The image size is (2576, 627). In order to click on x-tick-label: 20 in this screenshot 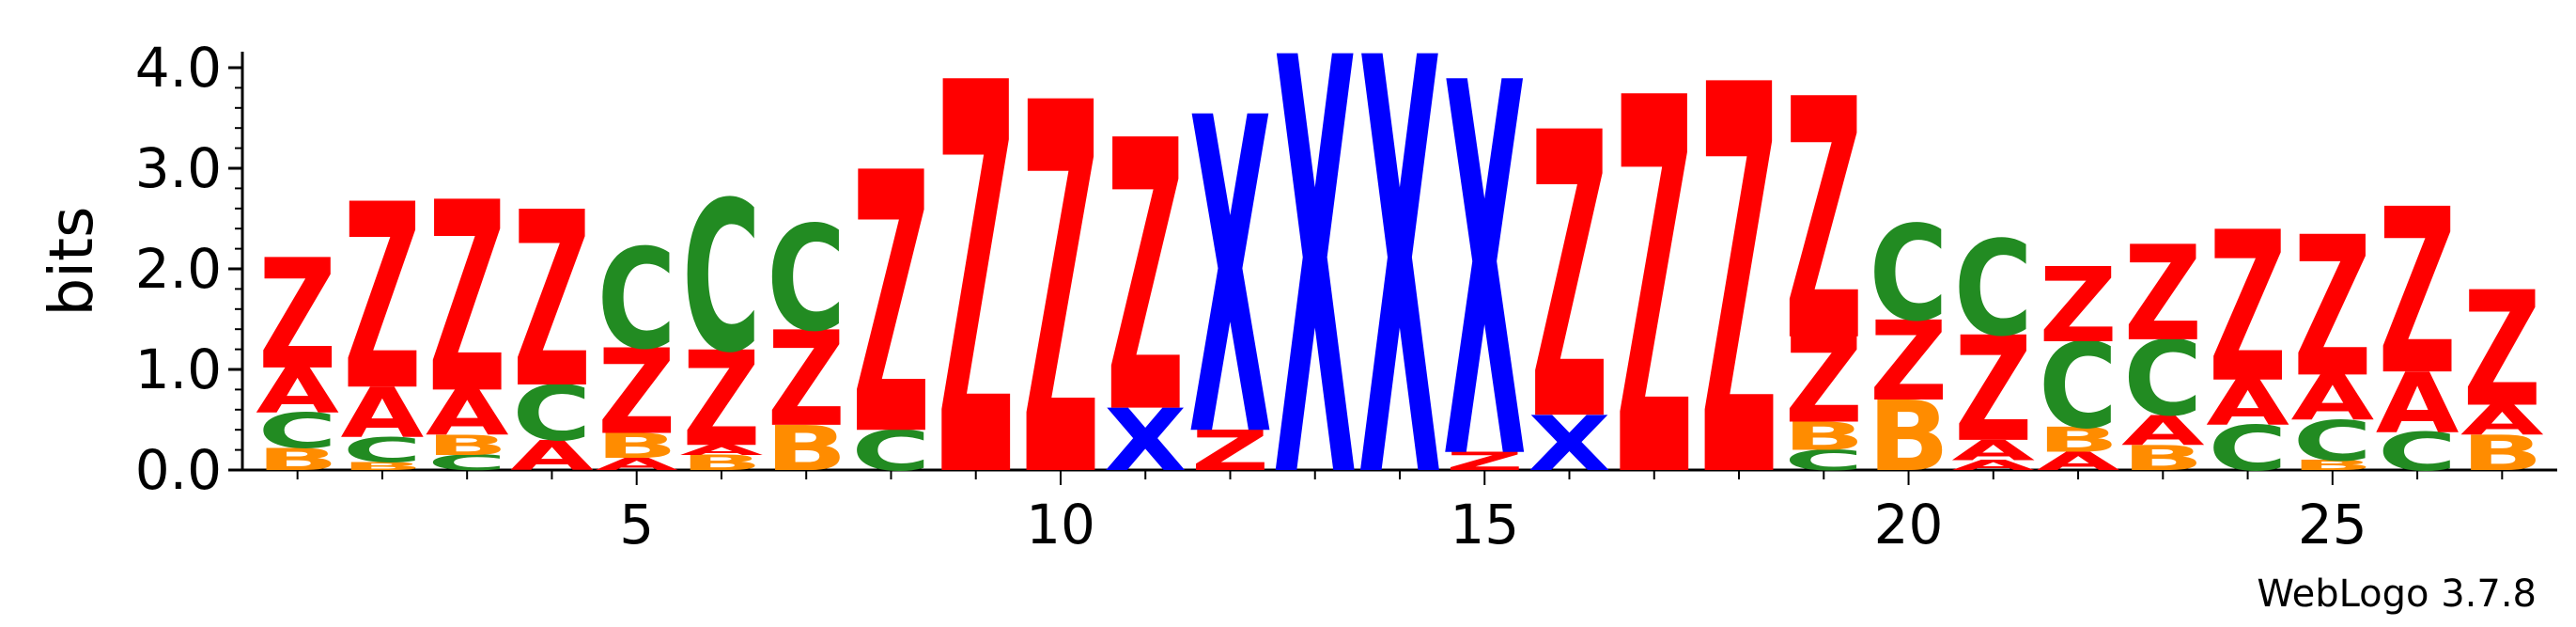, I will do `click(1909, 524)`.